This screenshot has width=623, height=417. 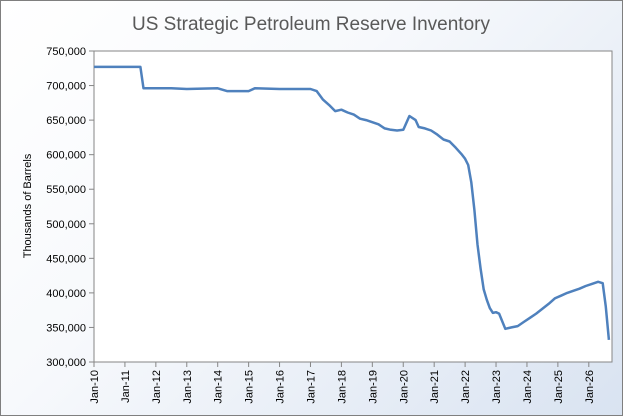 I want to click on x-tick-label: Jan-19, so click(x=373, y=387).